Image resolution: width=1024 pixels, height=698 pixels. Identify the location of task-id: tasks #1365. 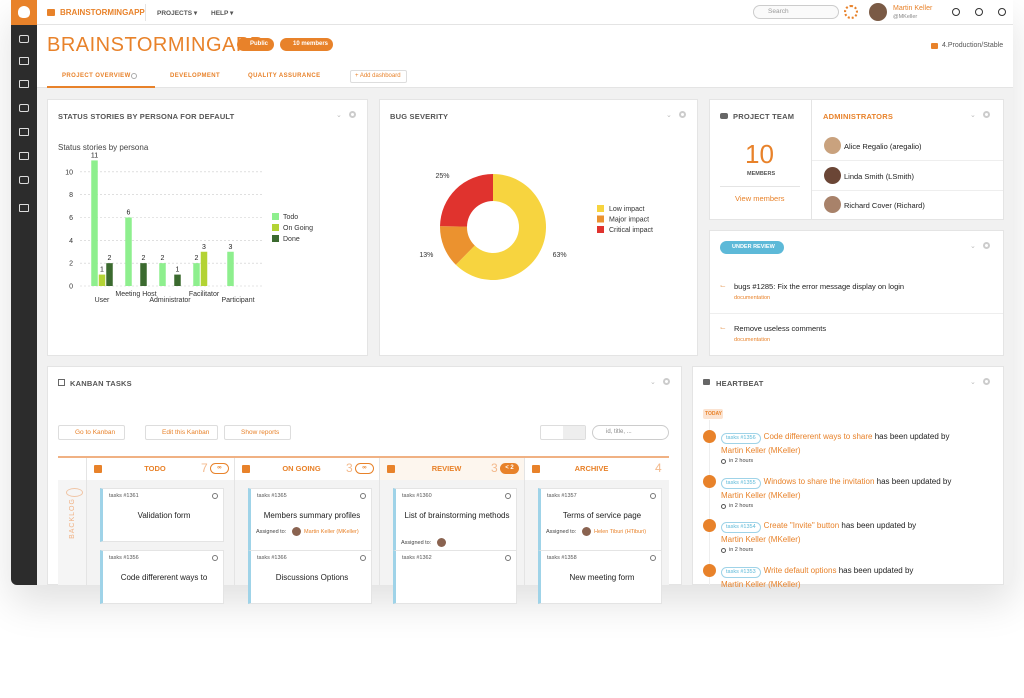
(272, 496).